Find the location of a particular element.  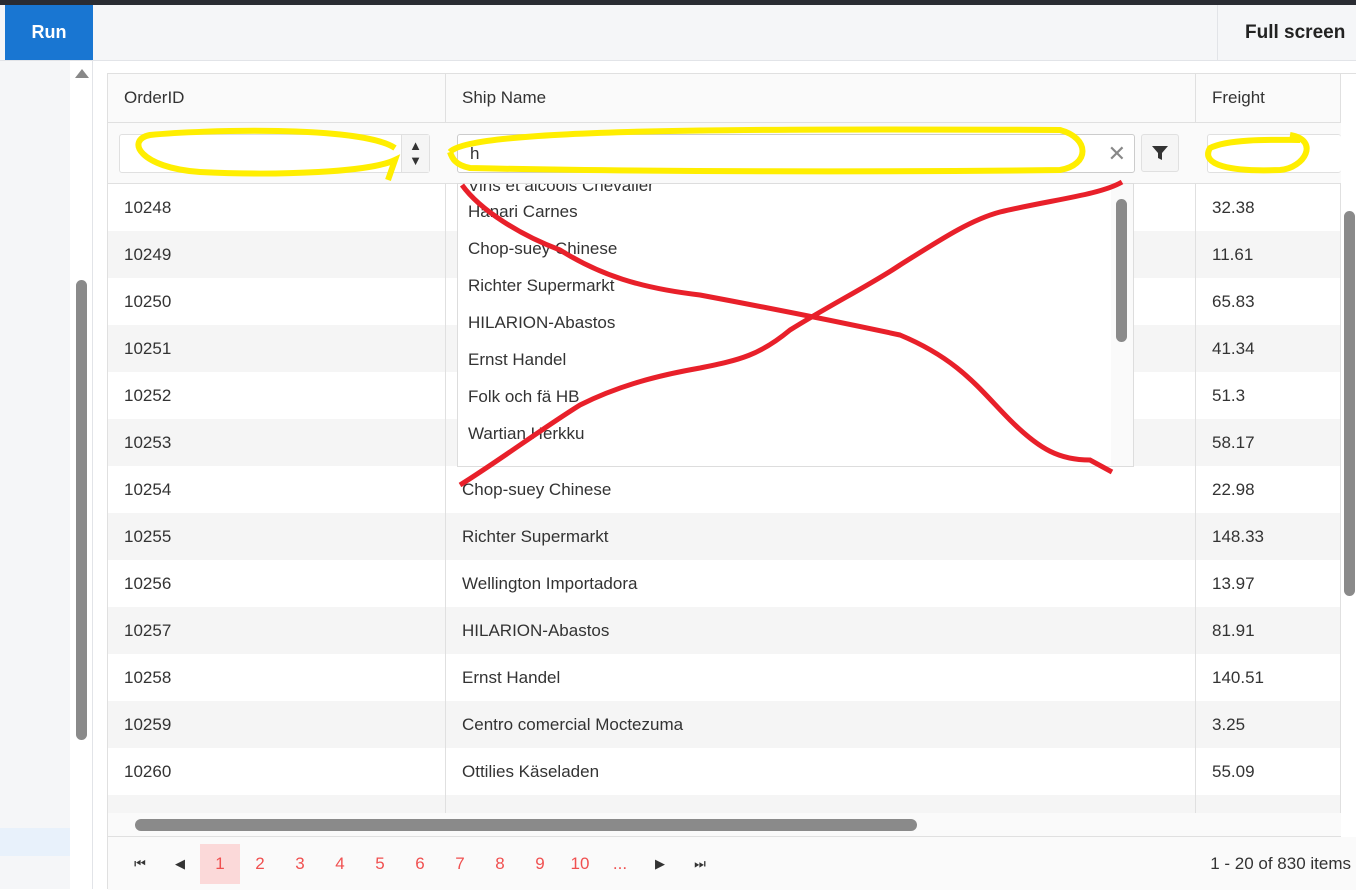

clear-icon: ✕ is located at coordinates (1116, 153).